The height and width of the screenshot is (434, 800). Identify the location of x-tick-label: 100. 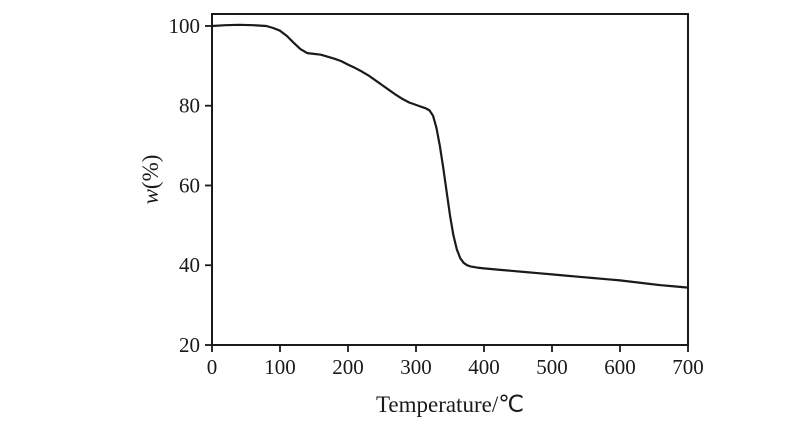
(280, 367).